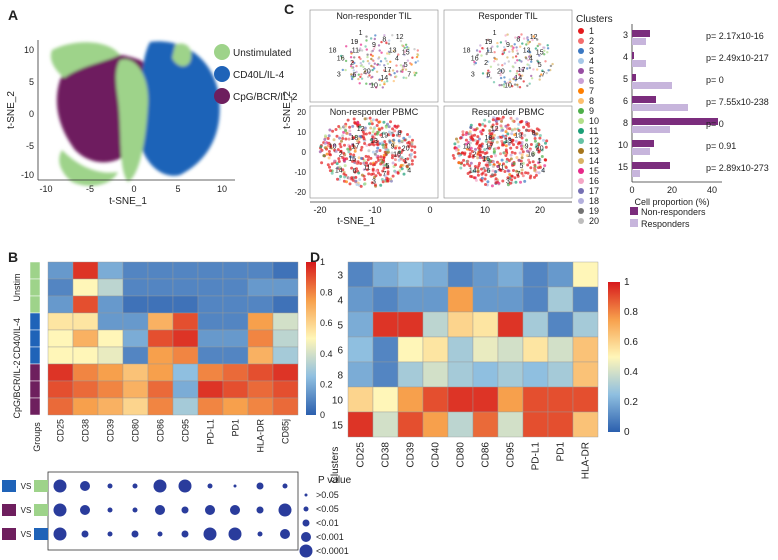 Image resolution: width=778 pixels, height=560 pixels. What do you see at coordinates (593, 131) in the screenshot?
I see `cluster-label-11: 11` at bounding box center [593, 131].